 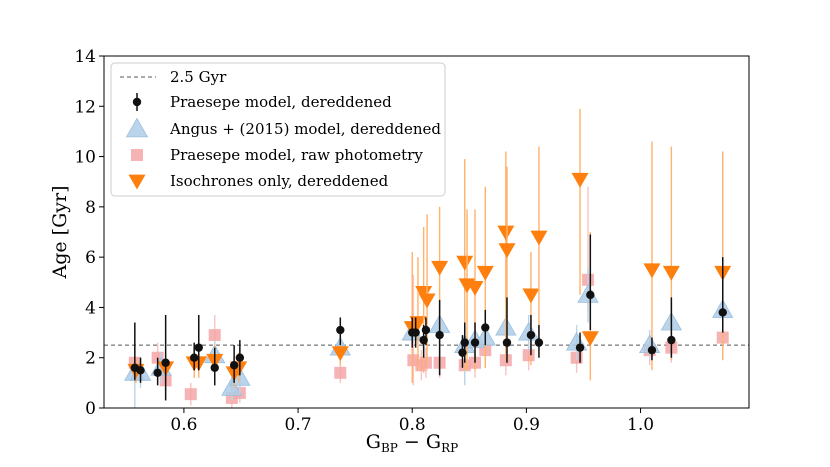 What do you see at coordinates (60, 233) in the screenshot?
I see `y-axis-label: Age [Gyr]` at bounding box center [60, 233].